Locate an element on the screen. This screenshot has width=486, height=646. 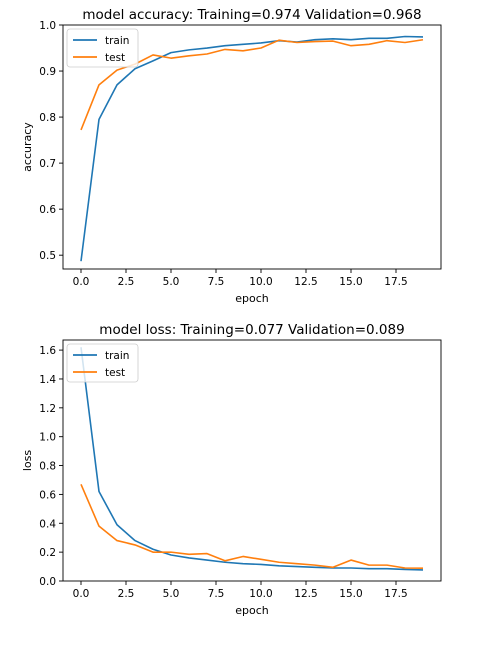
y-tick-label: 0.2 is located at coordinates (47, 553).